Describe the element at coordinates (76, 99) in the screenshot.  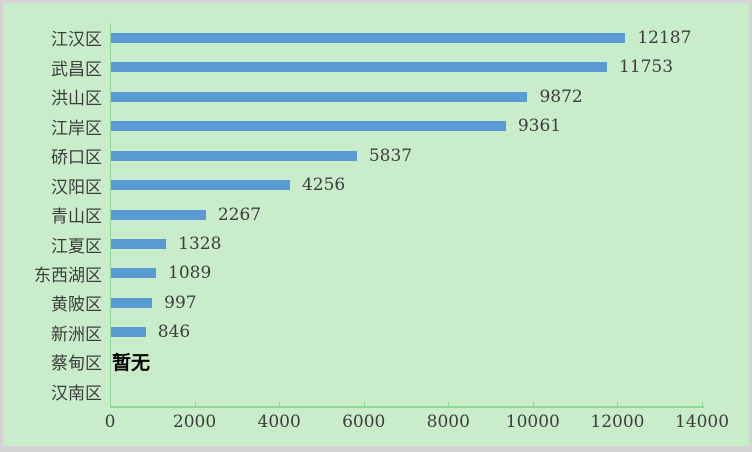
I see `category-label: 洪山区` at that location.